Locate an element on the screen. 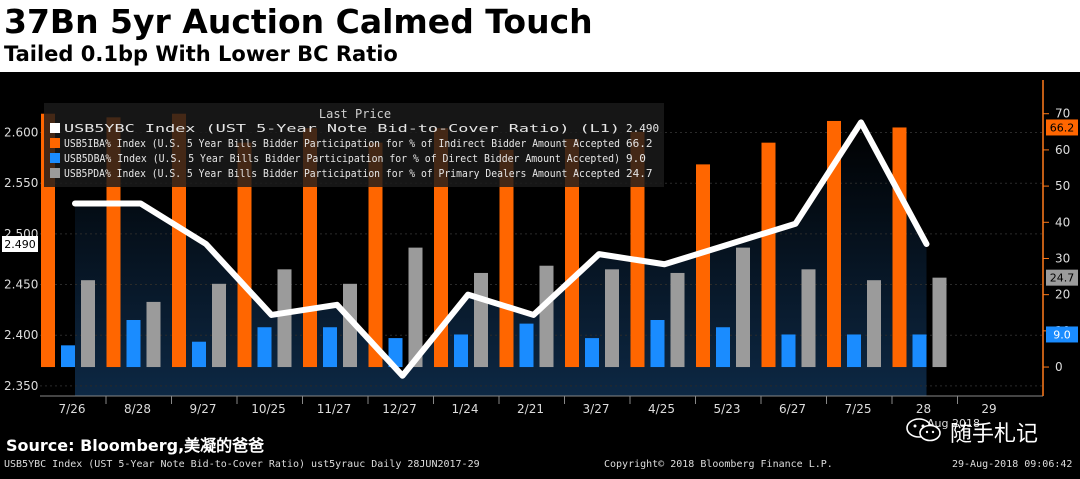  left-tick-2: 2.450 is located at coordinates (21, 285).